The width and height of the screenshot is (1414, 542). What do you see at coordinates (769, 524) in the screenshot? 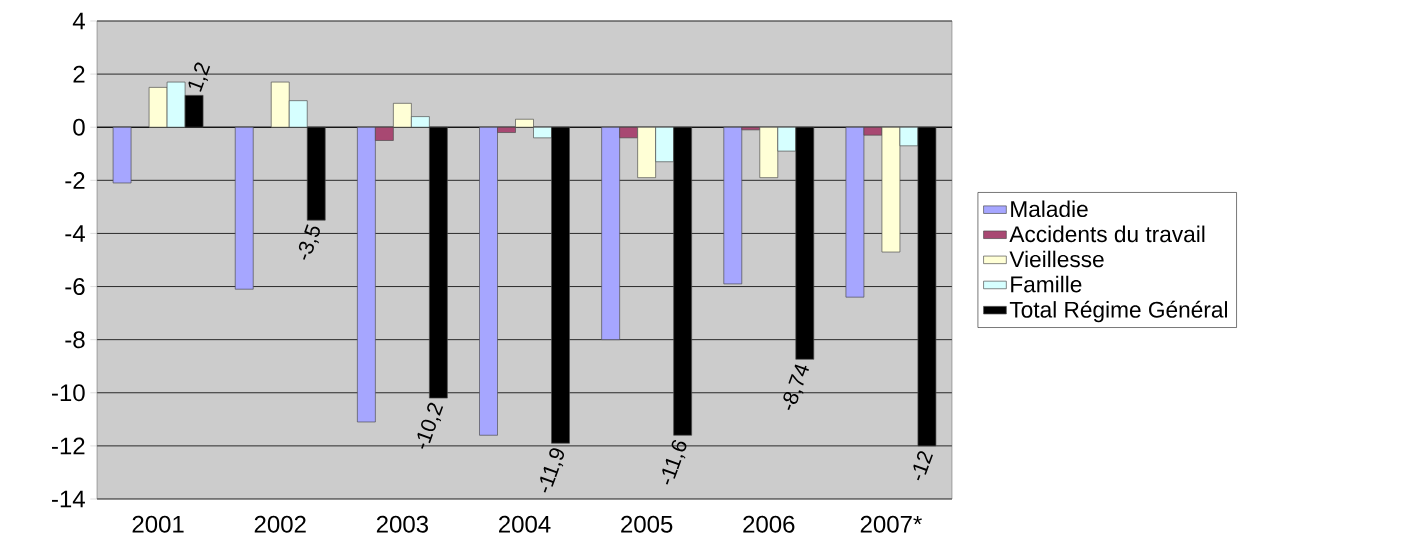
I see `x-tick-label: 2006` at bounding box center [769, 524].